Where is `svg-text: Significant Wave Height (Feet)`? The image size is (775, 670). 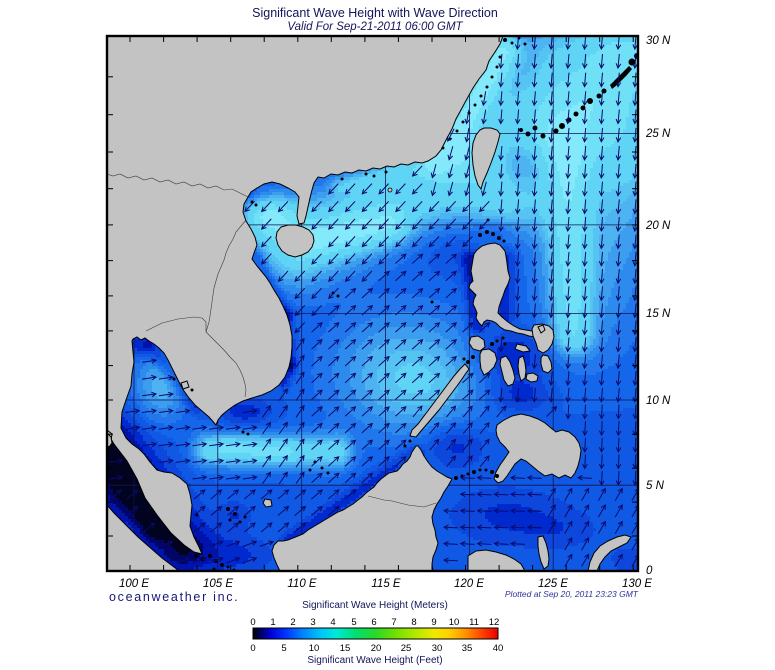 svg-text: Significant Wave Height (Feet) is located at coordinates (374, 660).